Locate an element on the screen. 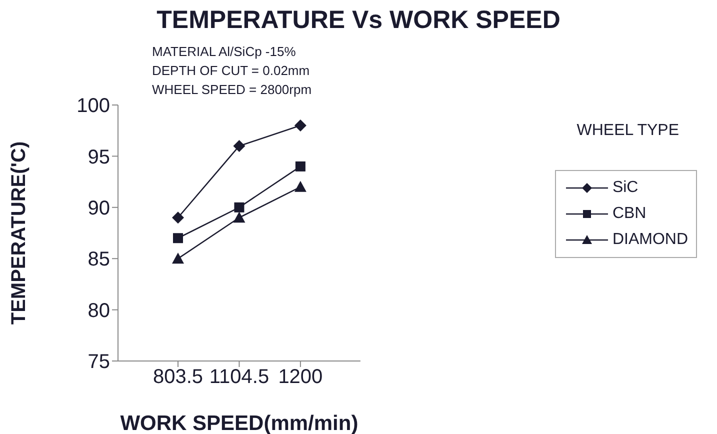 This screenshot has width=717, height=434. y-tick-label: 80 is located at coordinates (99, 311).